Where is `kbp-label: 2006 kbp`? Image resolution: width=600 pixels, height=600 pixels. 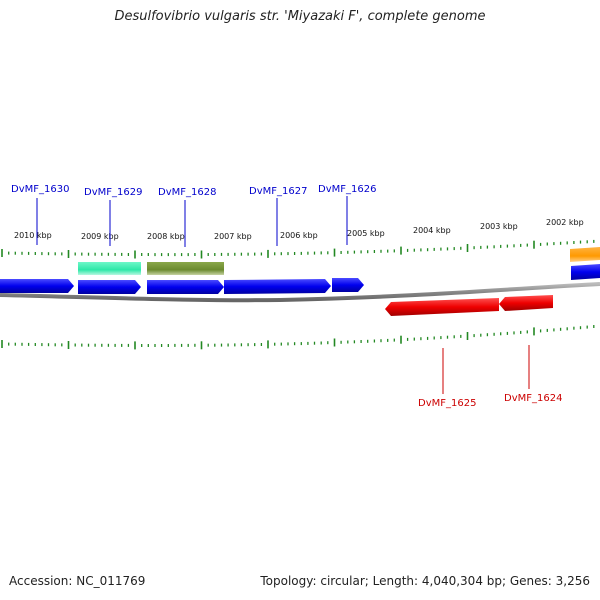
kbp-label: 2006 kbp is located at coordinates (299, 235).